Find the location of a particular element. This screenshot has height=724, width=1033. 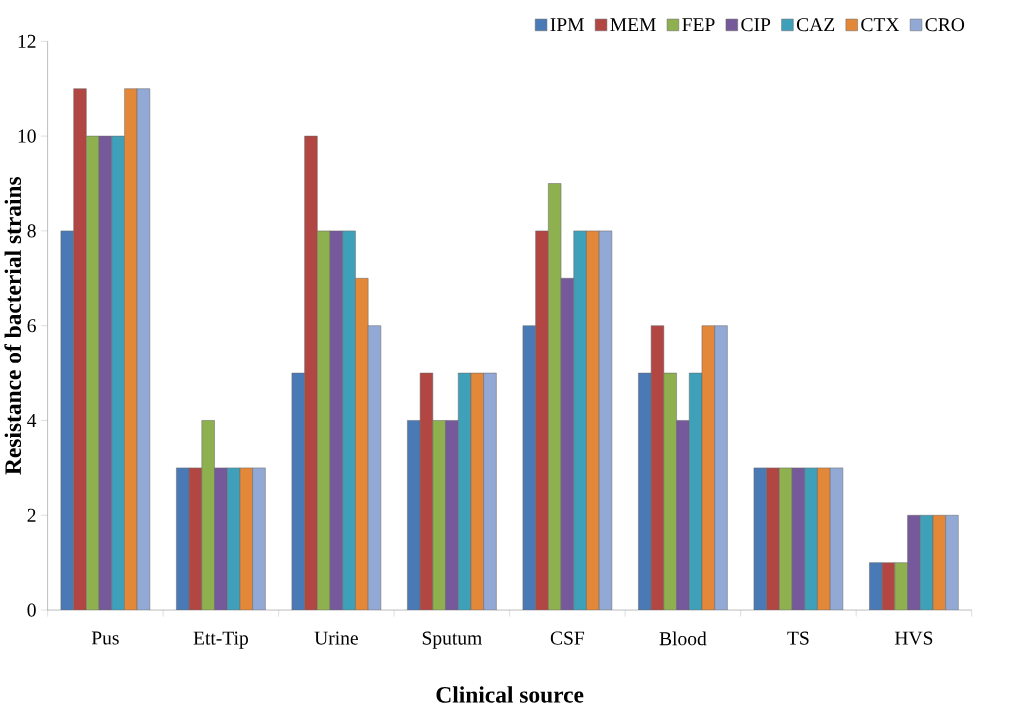

x-tick-label: Sputum is located at coordinates (452, 640).